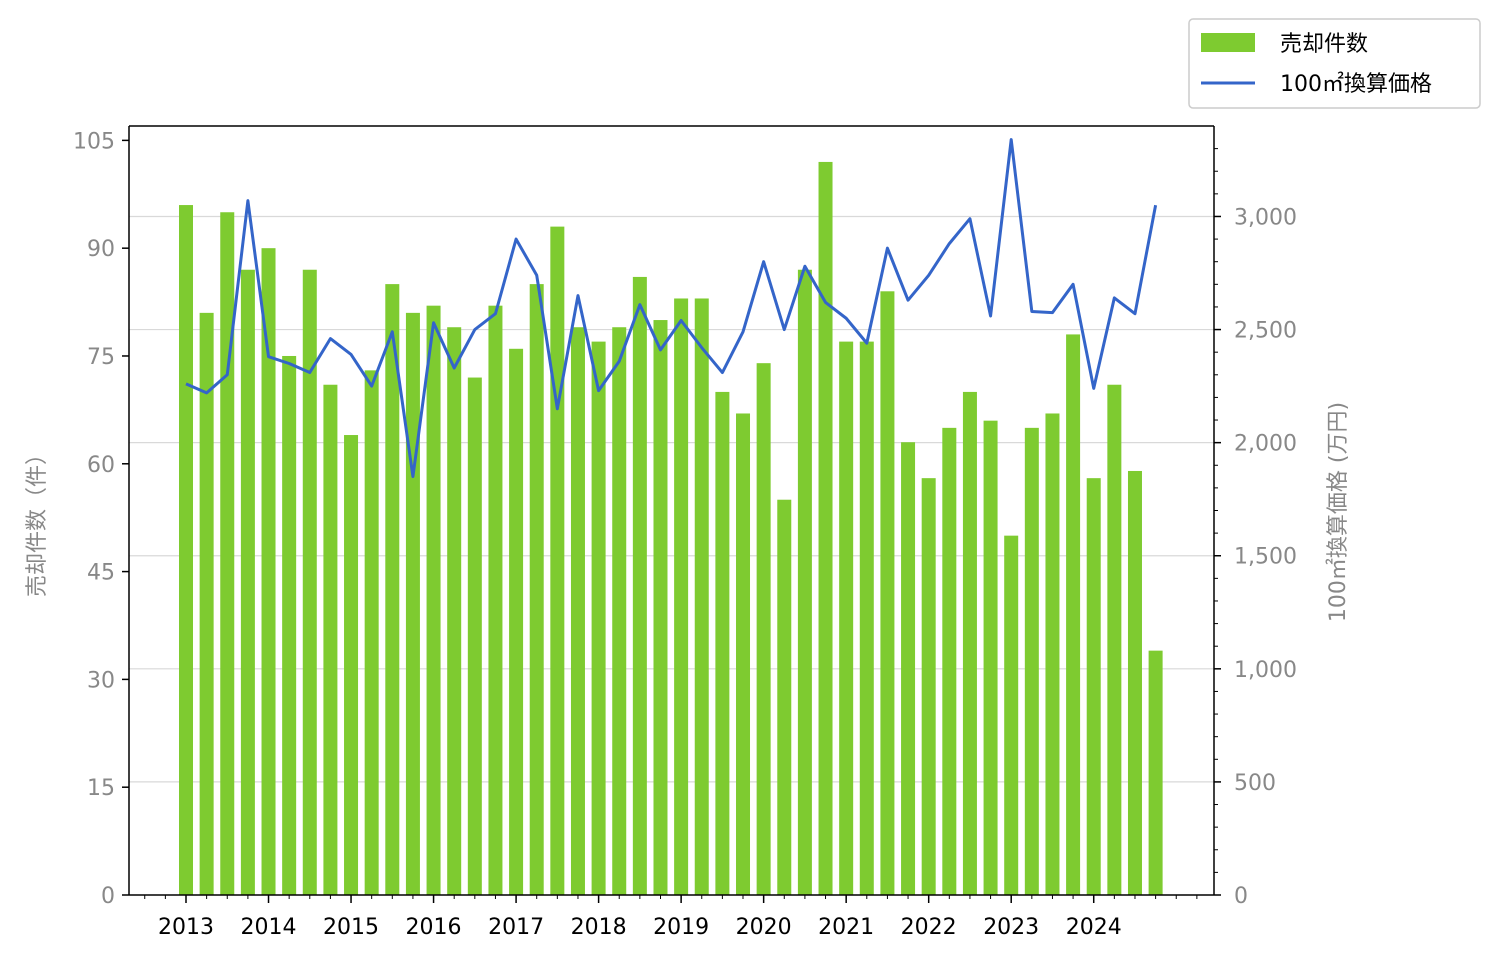 This screenshot has height=961, width=1500. Describe the element at coordinates (846, 927) in the screenshot. I see `x-tick-label: 2021` at that location.